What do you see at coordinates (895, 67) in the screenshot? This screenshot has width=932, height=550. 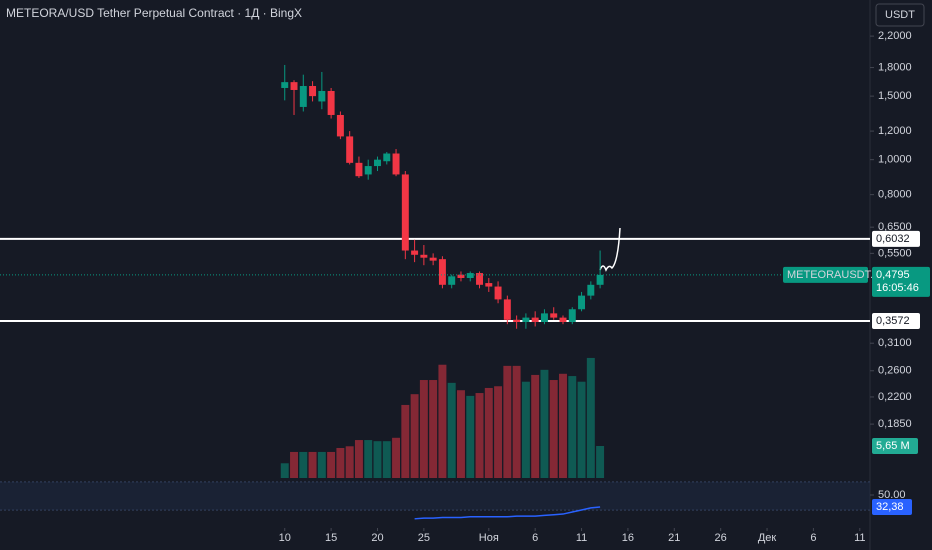 I see `y-tick-label: 1,8000` at bounding box center [895, 67].